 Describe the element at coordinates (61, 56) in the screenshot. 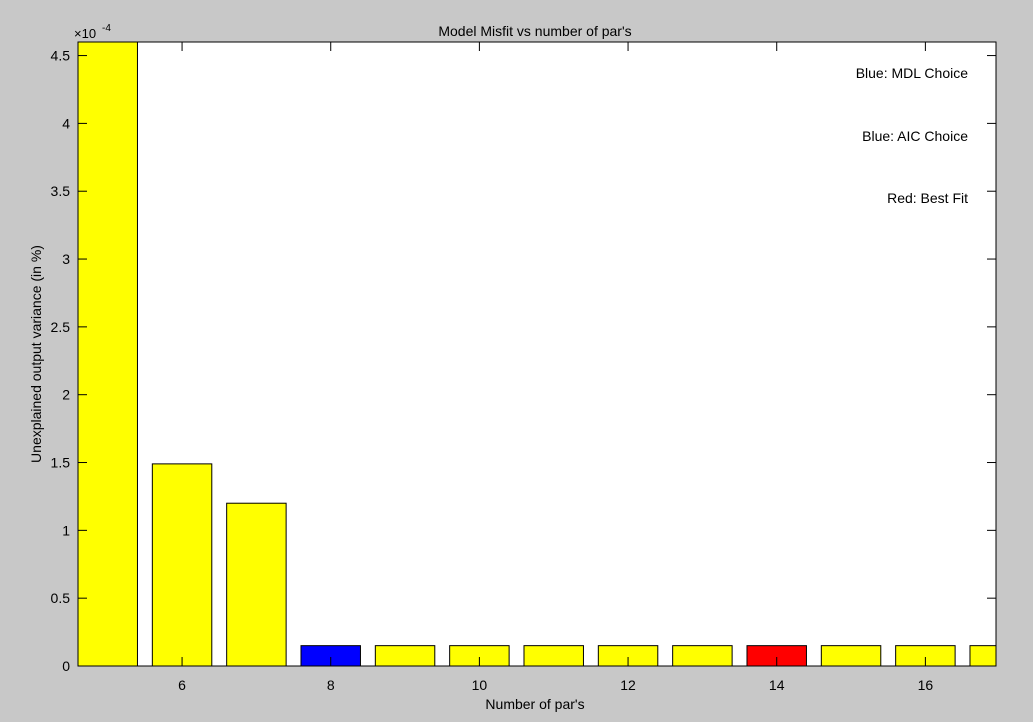

I see `y-tick-label-4.5: 4.5` at that location.